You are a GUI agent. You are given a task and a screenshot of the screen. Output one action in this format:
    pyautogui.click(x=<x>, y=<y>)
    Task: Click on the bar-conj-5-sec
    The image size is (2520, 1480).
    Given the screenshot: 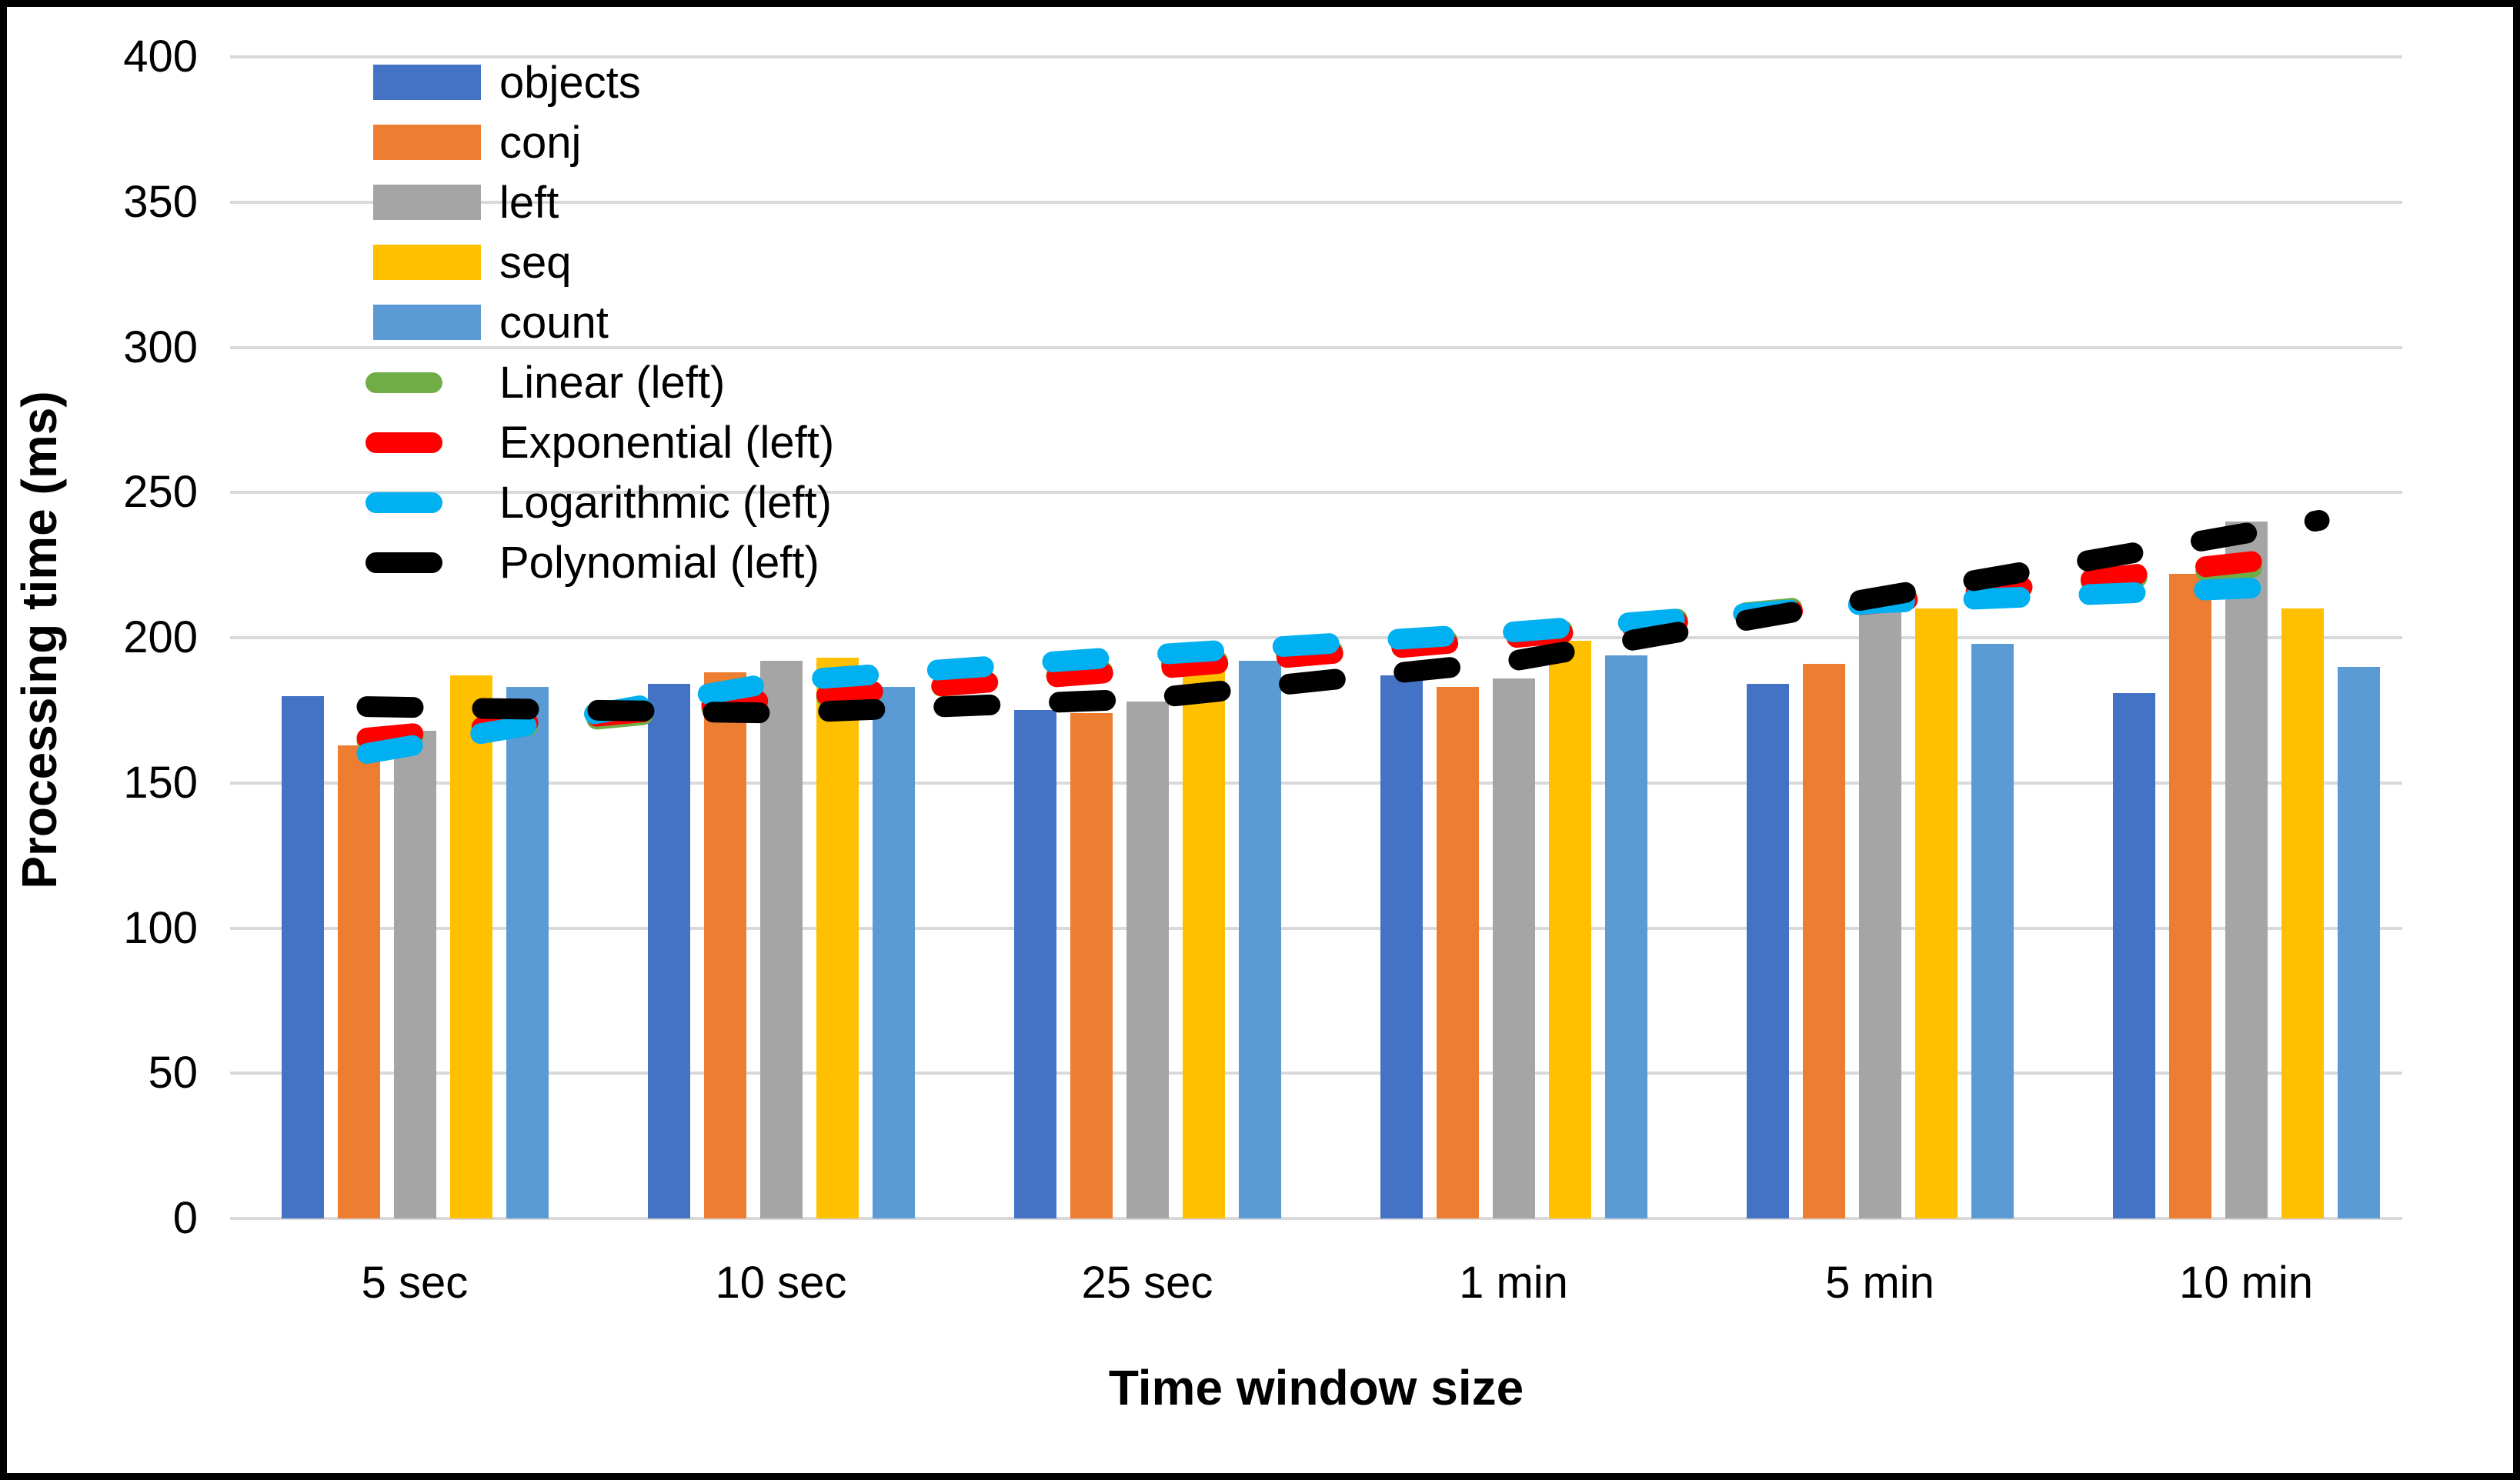 What is the action you would take?
    pyautogui.click(x=358, y=982)
    